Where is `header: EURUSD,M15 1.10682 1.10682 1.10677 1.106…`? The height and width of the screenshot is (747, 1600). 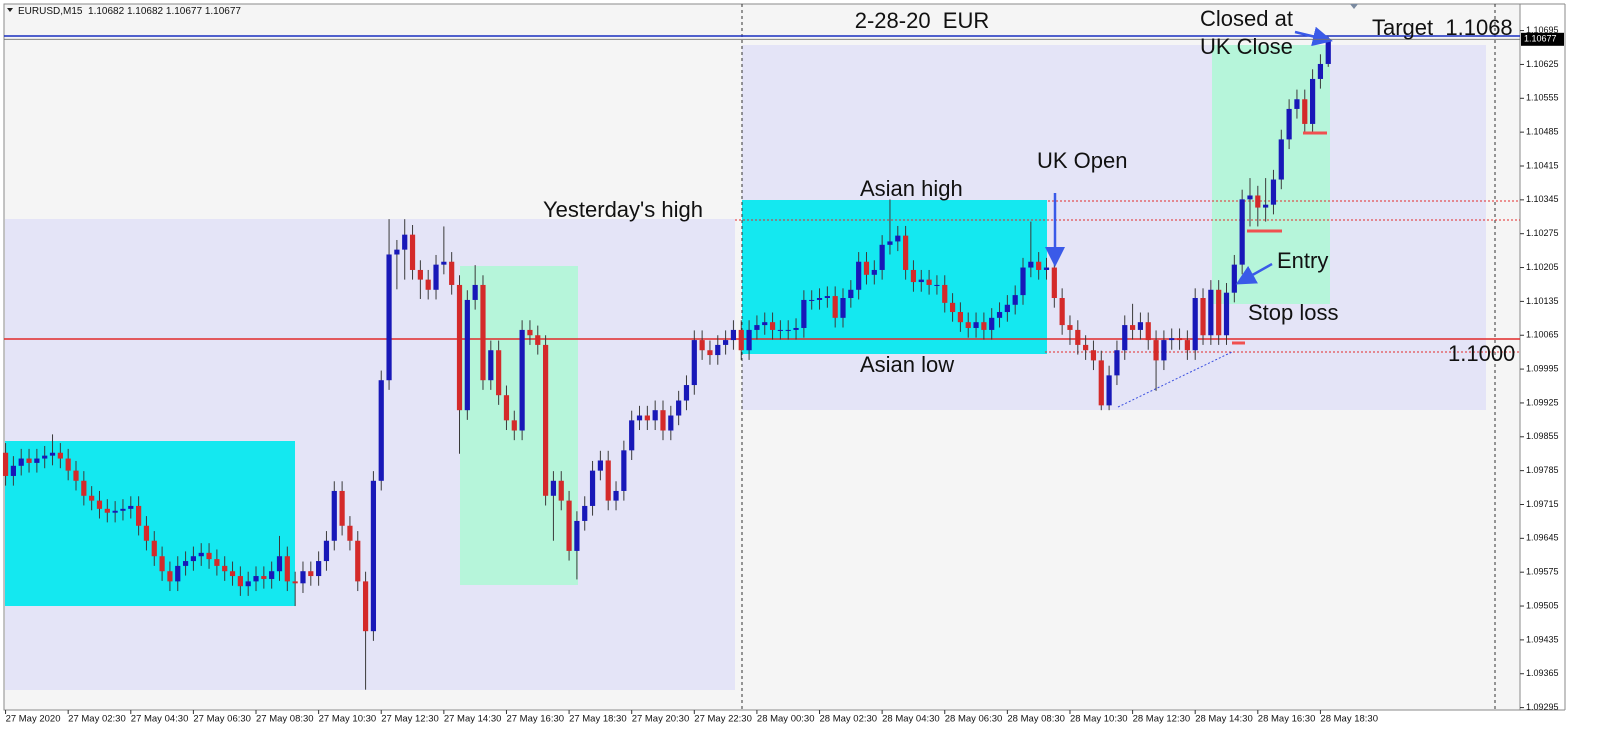 header: EURUSD,M15 1.10682 1.10682 1.10677 1.106… is located at coordinates (124, 11).